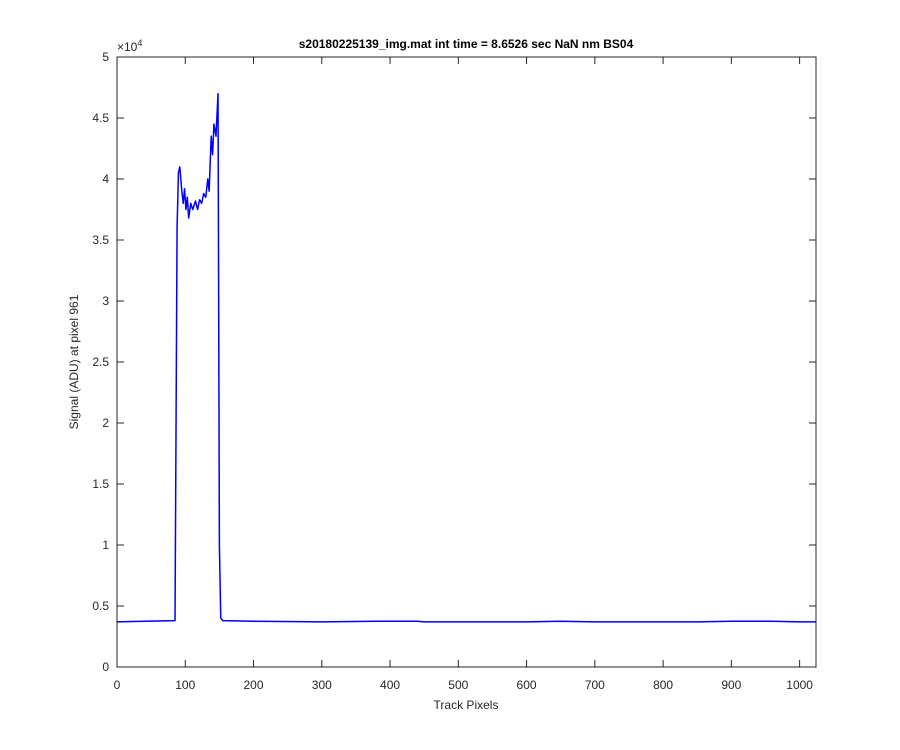 The height and width of the screenshot is (750, 900). Describe the element at coordinates (139, 43) in the screenshot. I see `multiplier-exponent: 4` at that location.